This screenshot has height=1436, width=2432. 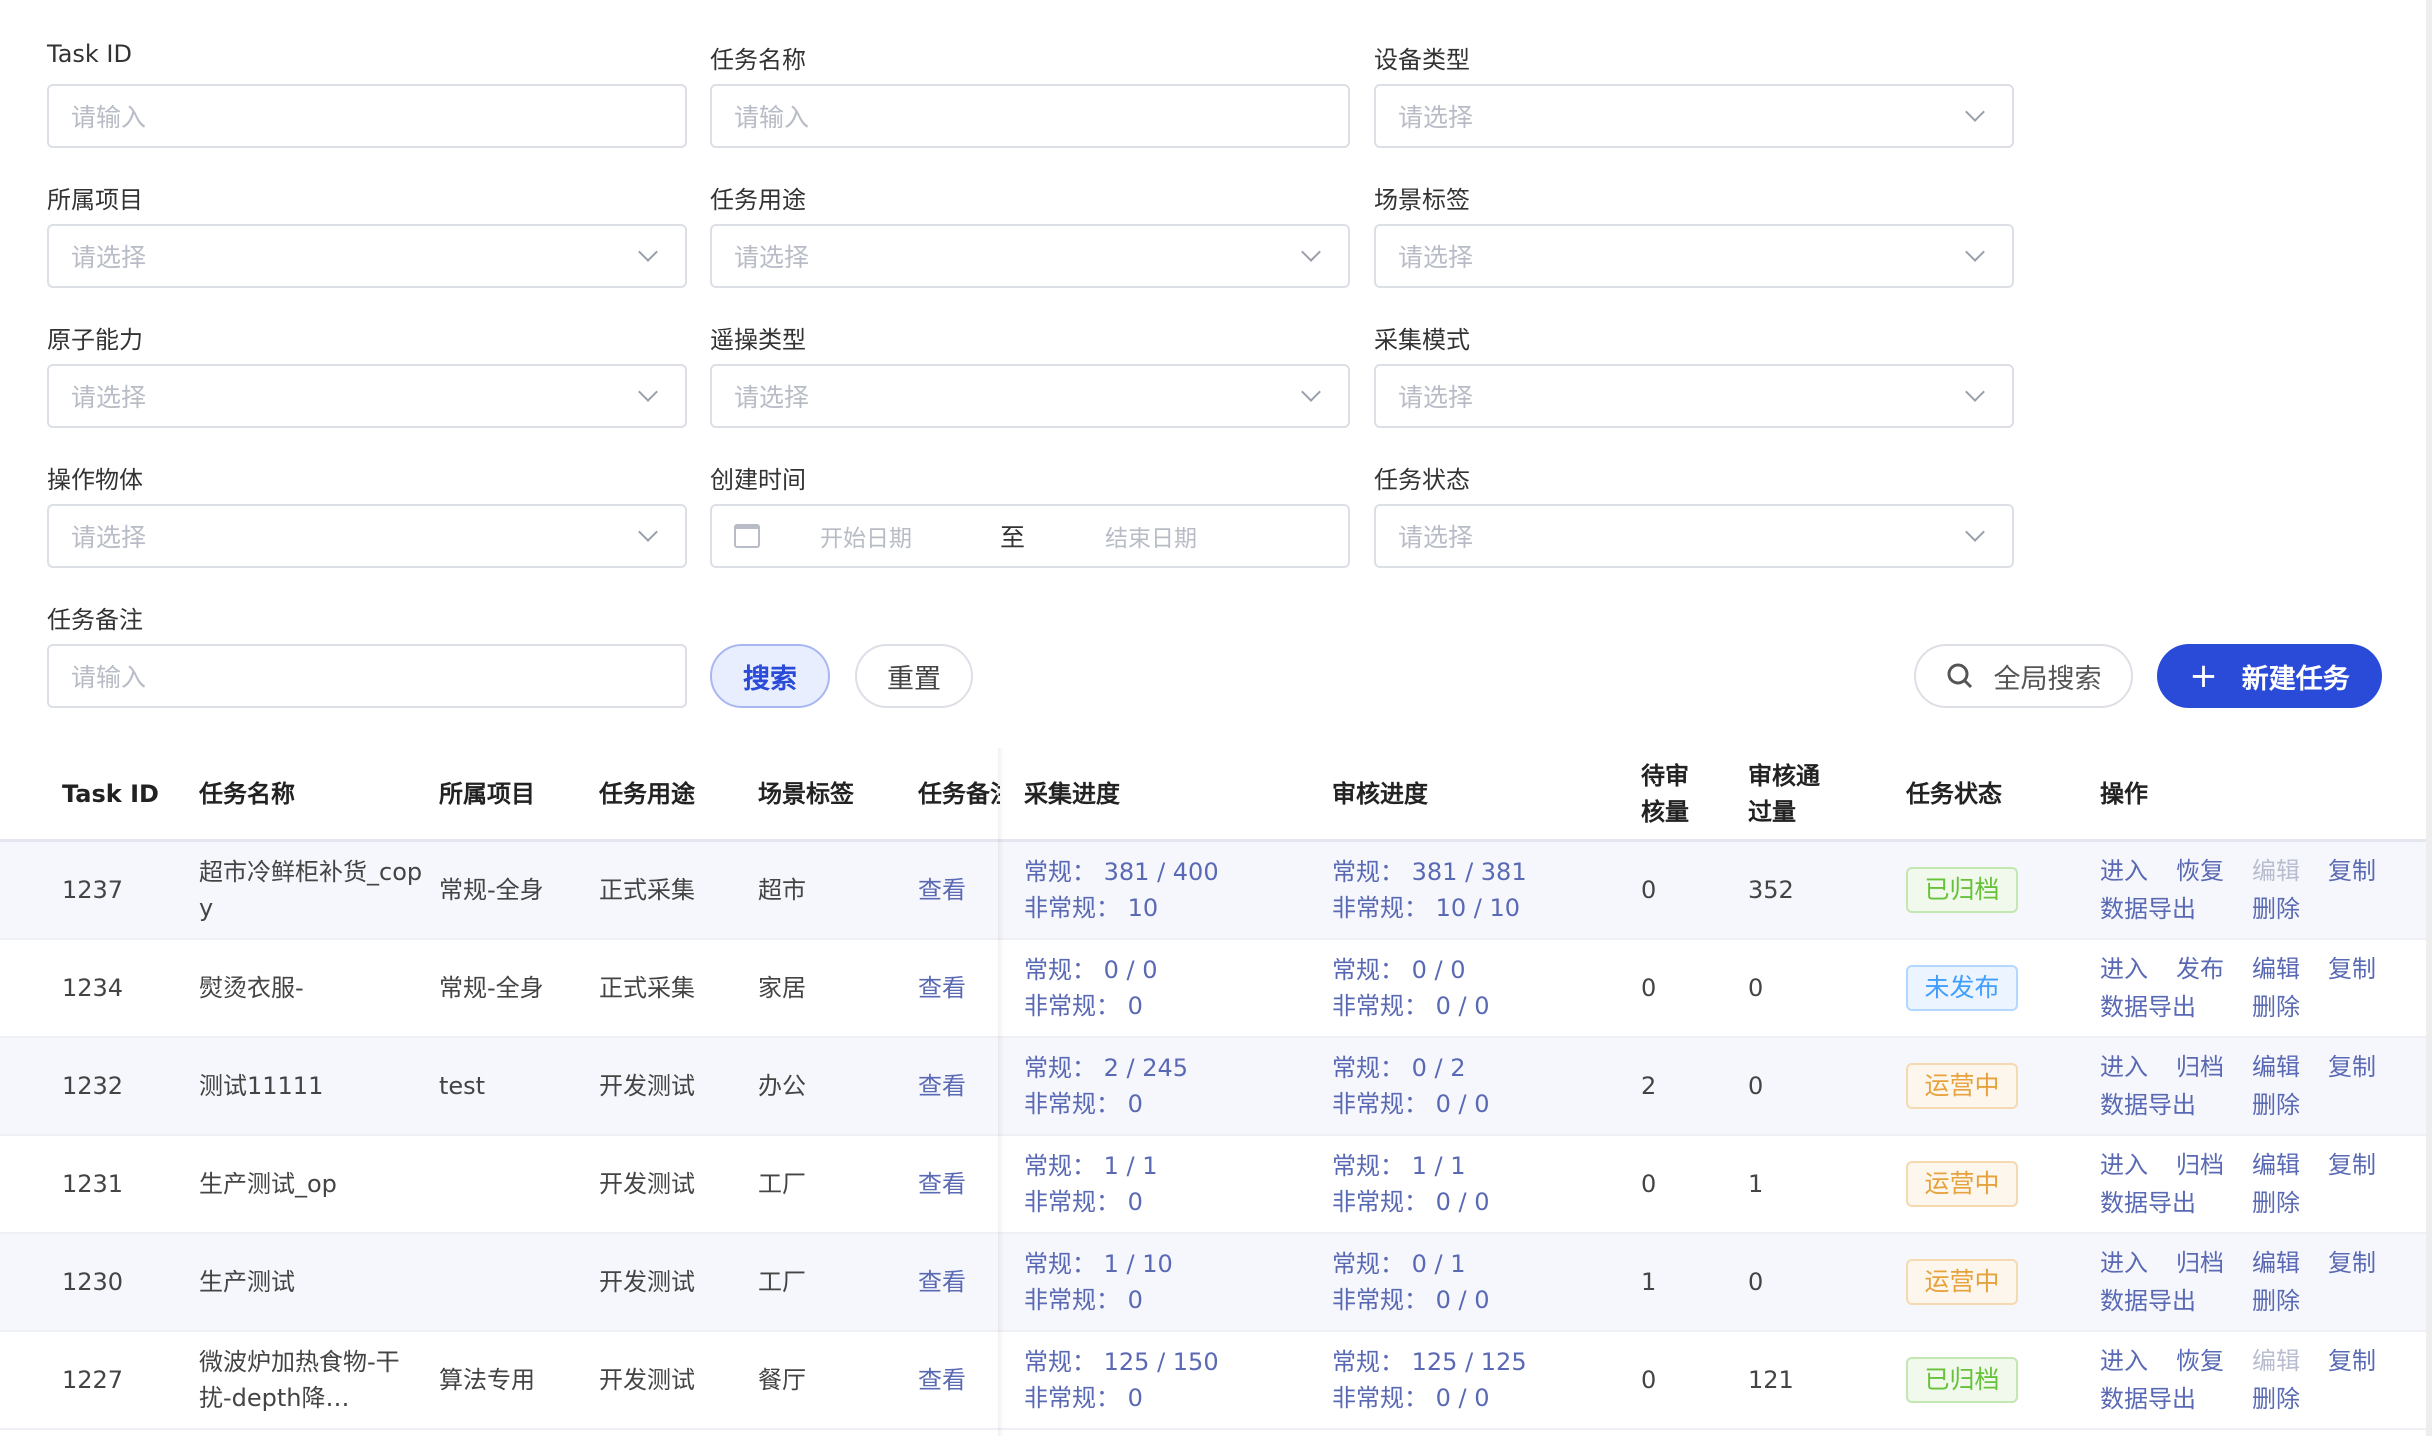 What do you see at coordinates (1962, 988) in the screenshot?
I see `status-cell: 未发布` at bounding box center [1962, 988].